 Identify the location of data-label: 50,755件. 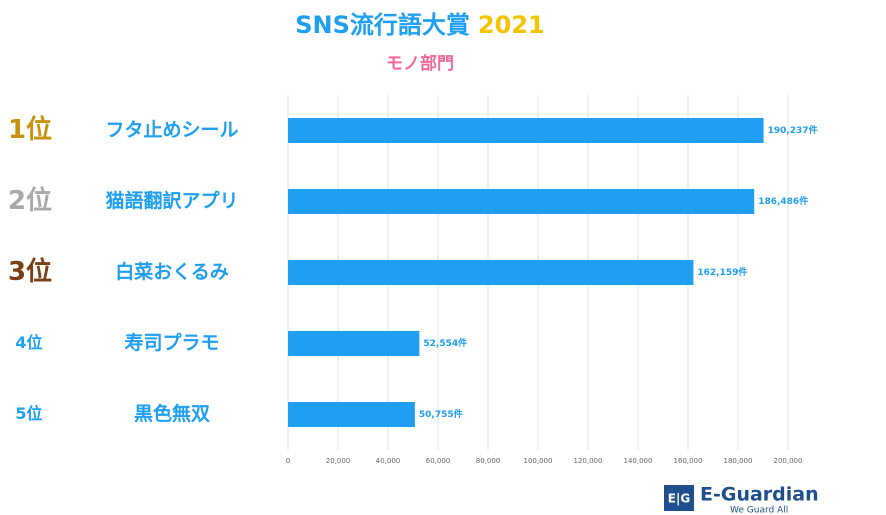
(441, 414).